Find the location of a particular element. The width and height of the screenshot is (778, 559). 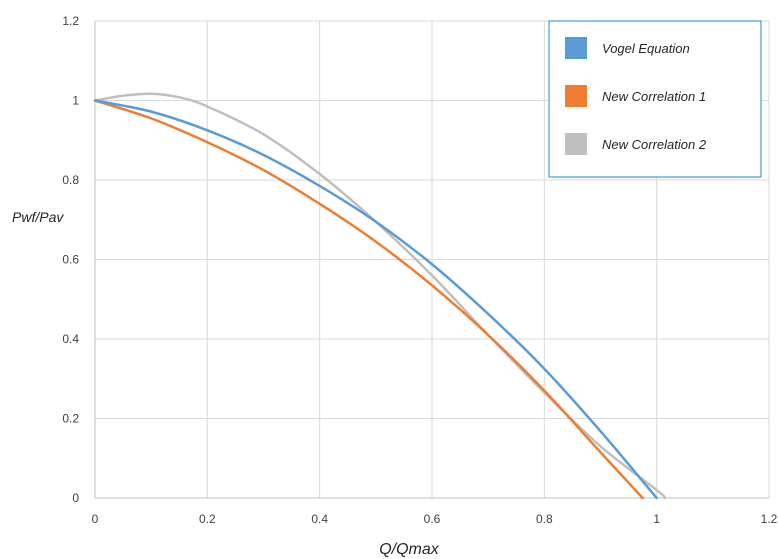

legend-label-vogel-equation: Vogel Equation is located at coordinates (646, 48).